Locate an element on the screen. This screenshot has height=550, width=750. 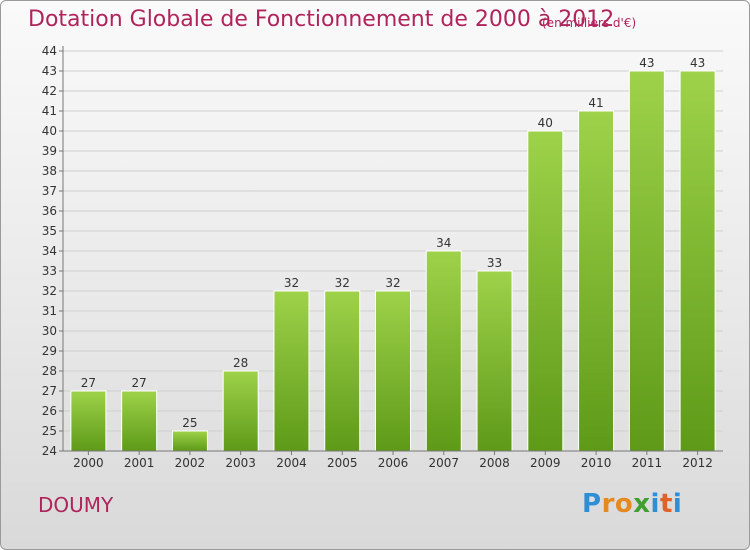
bar-value-label: 34 is located at coordinates (443, 243).